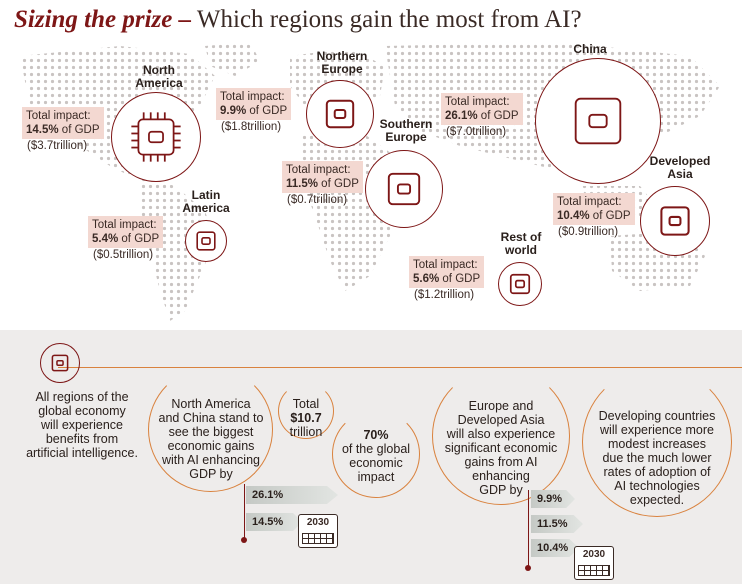 The image size is (742, 584). I want to click on impact-developed-asia: Total impact: 10.4% of GDP ($0.9trillion), so click(594, 216).